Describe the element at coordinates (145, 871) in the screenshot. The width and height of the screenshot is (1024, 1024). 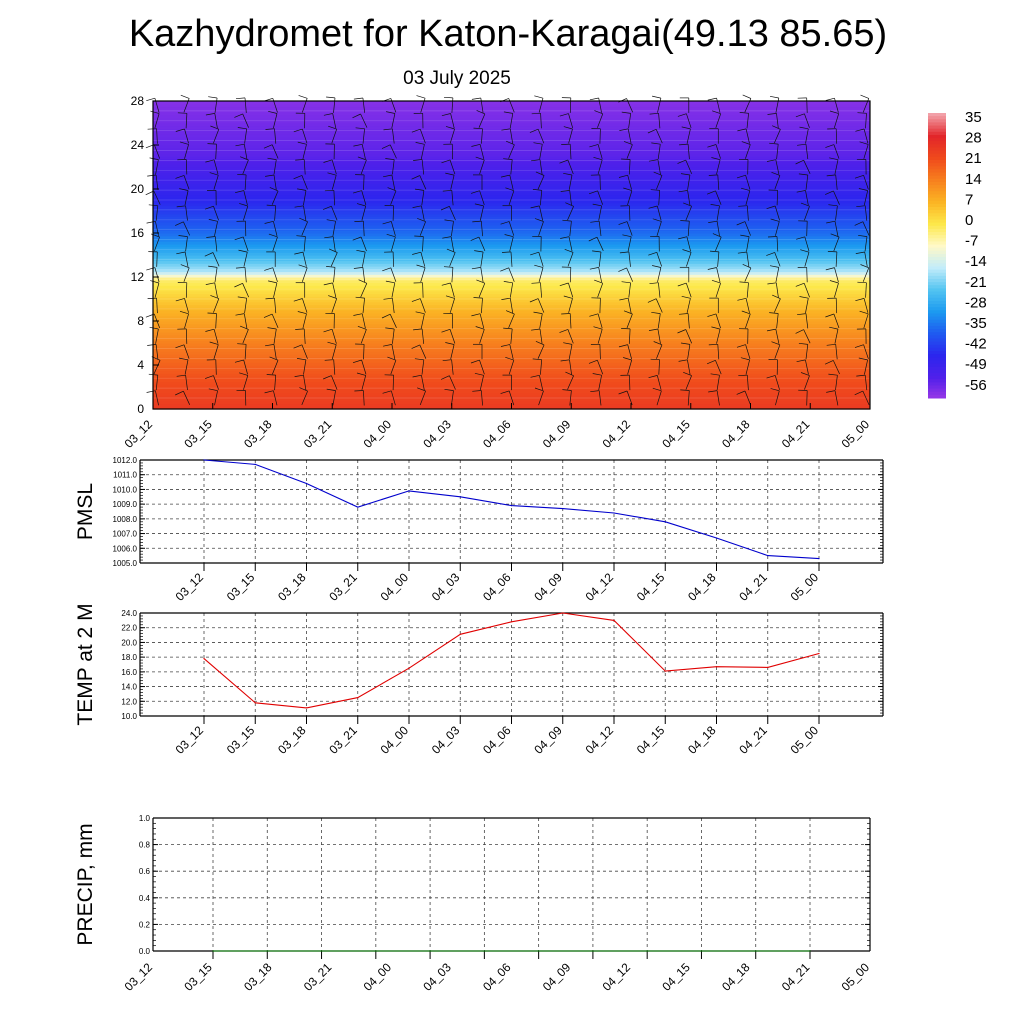
I see `y-tick-label: 0.6` at that location.